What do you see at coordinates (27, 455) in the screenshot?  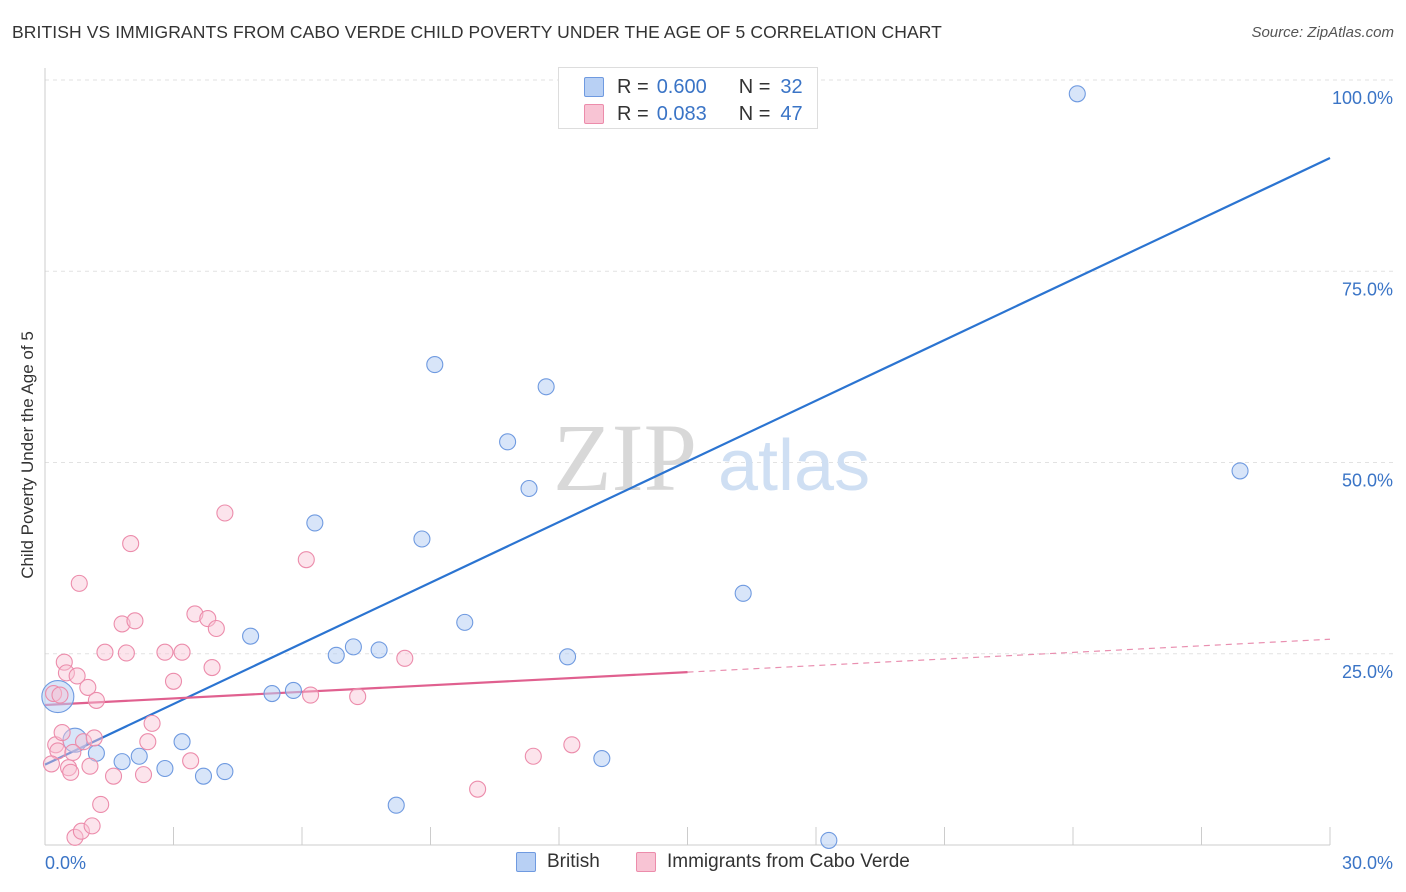 I see `y-axis-label: Child Poverty Under the Age of 5` at bounding box center [27, 455].